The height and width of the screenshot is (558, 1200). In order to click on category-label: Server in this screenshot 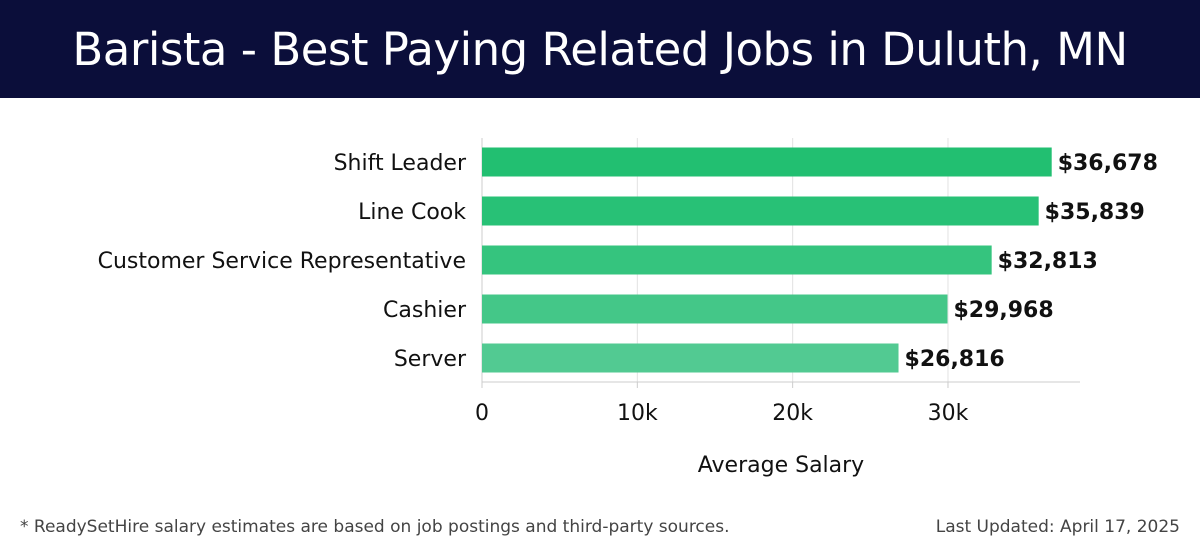, I will do `click(430, 359)`.